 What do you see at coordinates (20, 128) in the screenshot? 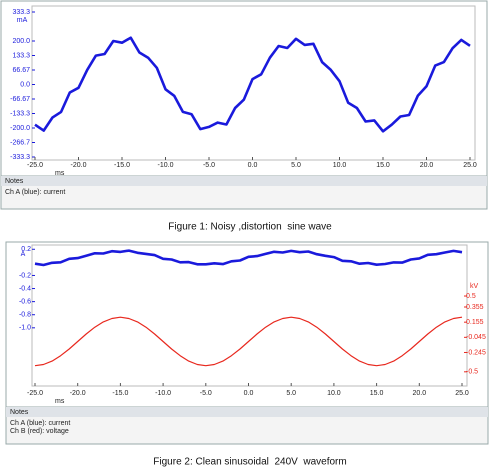
I see `y-tick-label: -200.0` at bounding box center [20, 128].